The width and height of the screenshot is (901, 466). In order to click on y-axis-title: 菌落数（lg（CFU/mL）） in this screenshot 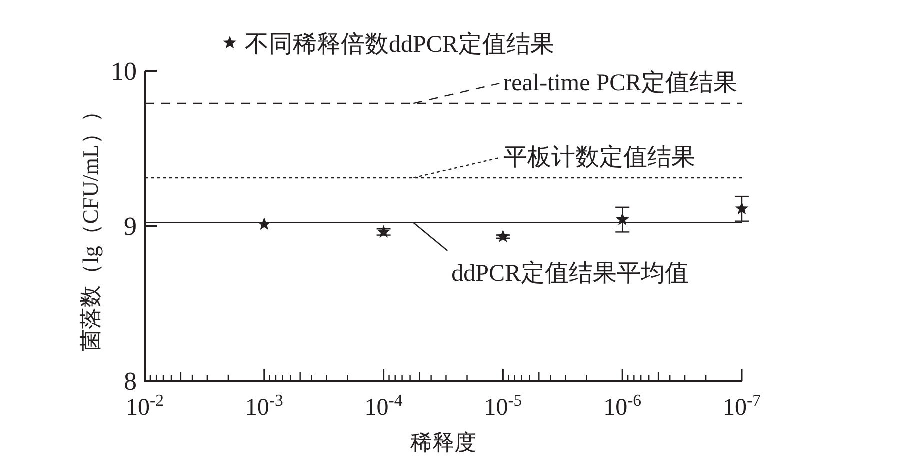, I will do `click(90, 226)`.